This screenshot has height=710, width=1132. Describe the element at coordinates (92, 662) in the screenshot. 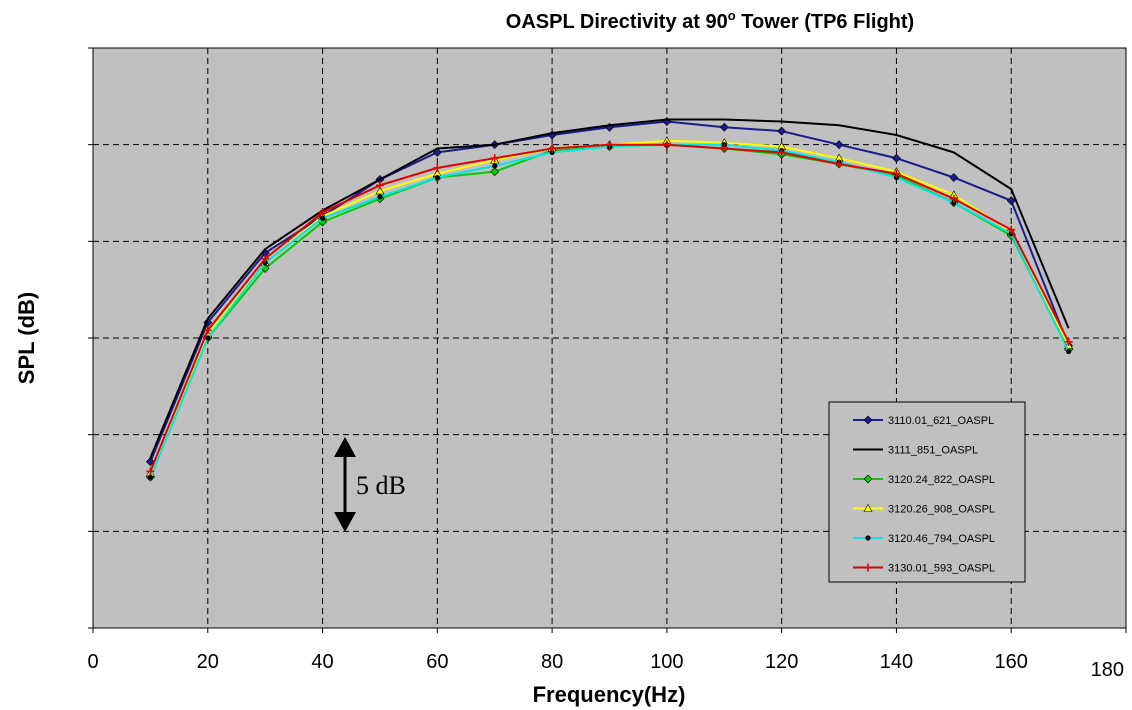

I see `x-tick-label: 0` at that location.